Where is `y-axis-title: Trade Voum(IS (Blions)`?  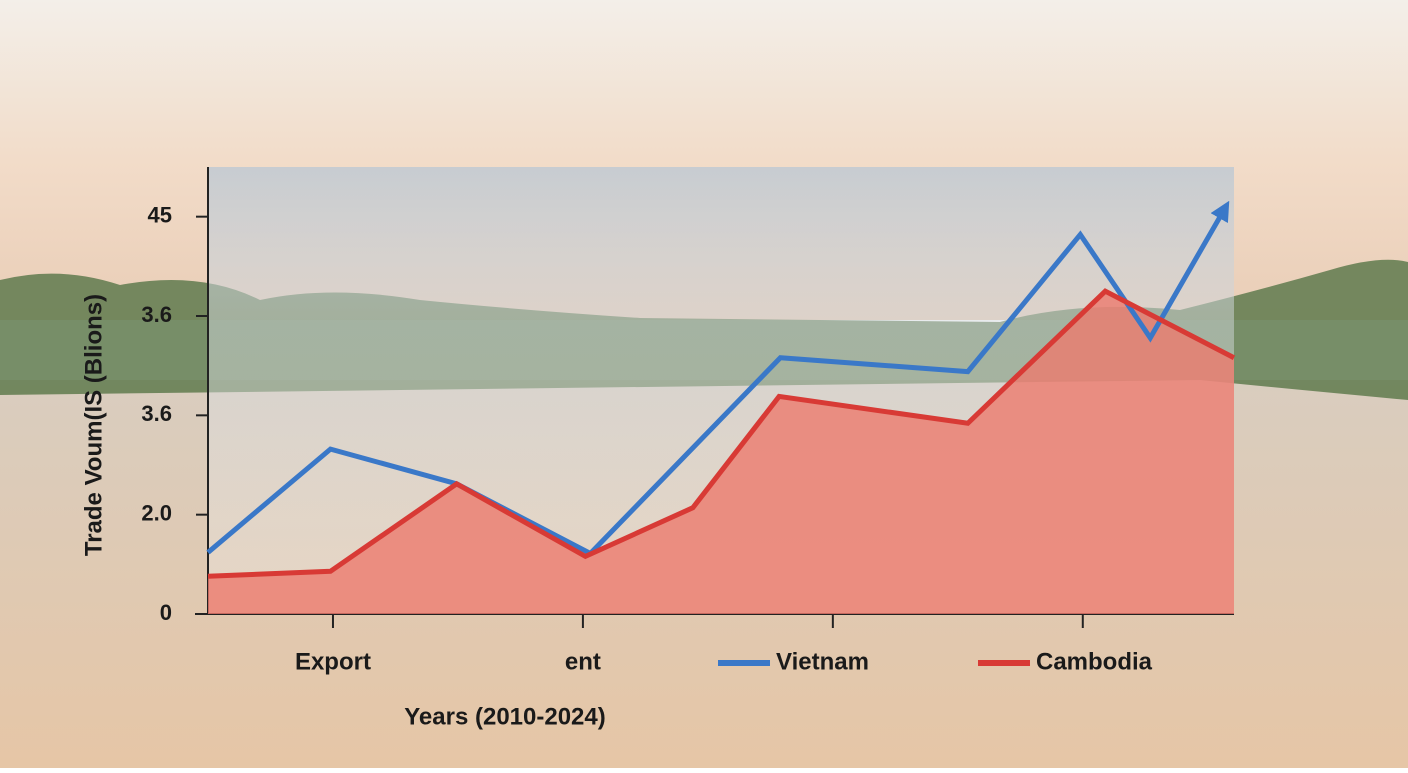
y-axis-title: Trade Voum(IS (Blions) is located at coordinates (93, 425).